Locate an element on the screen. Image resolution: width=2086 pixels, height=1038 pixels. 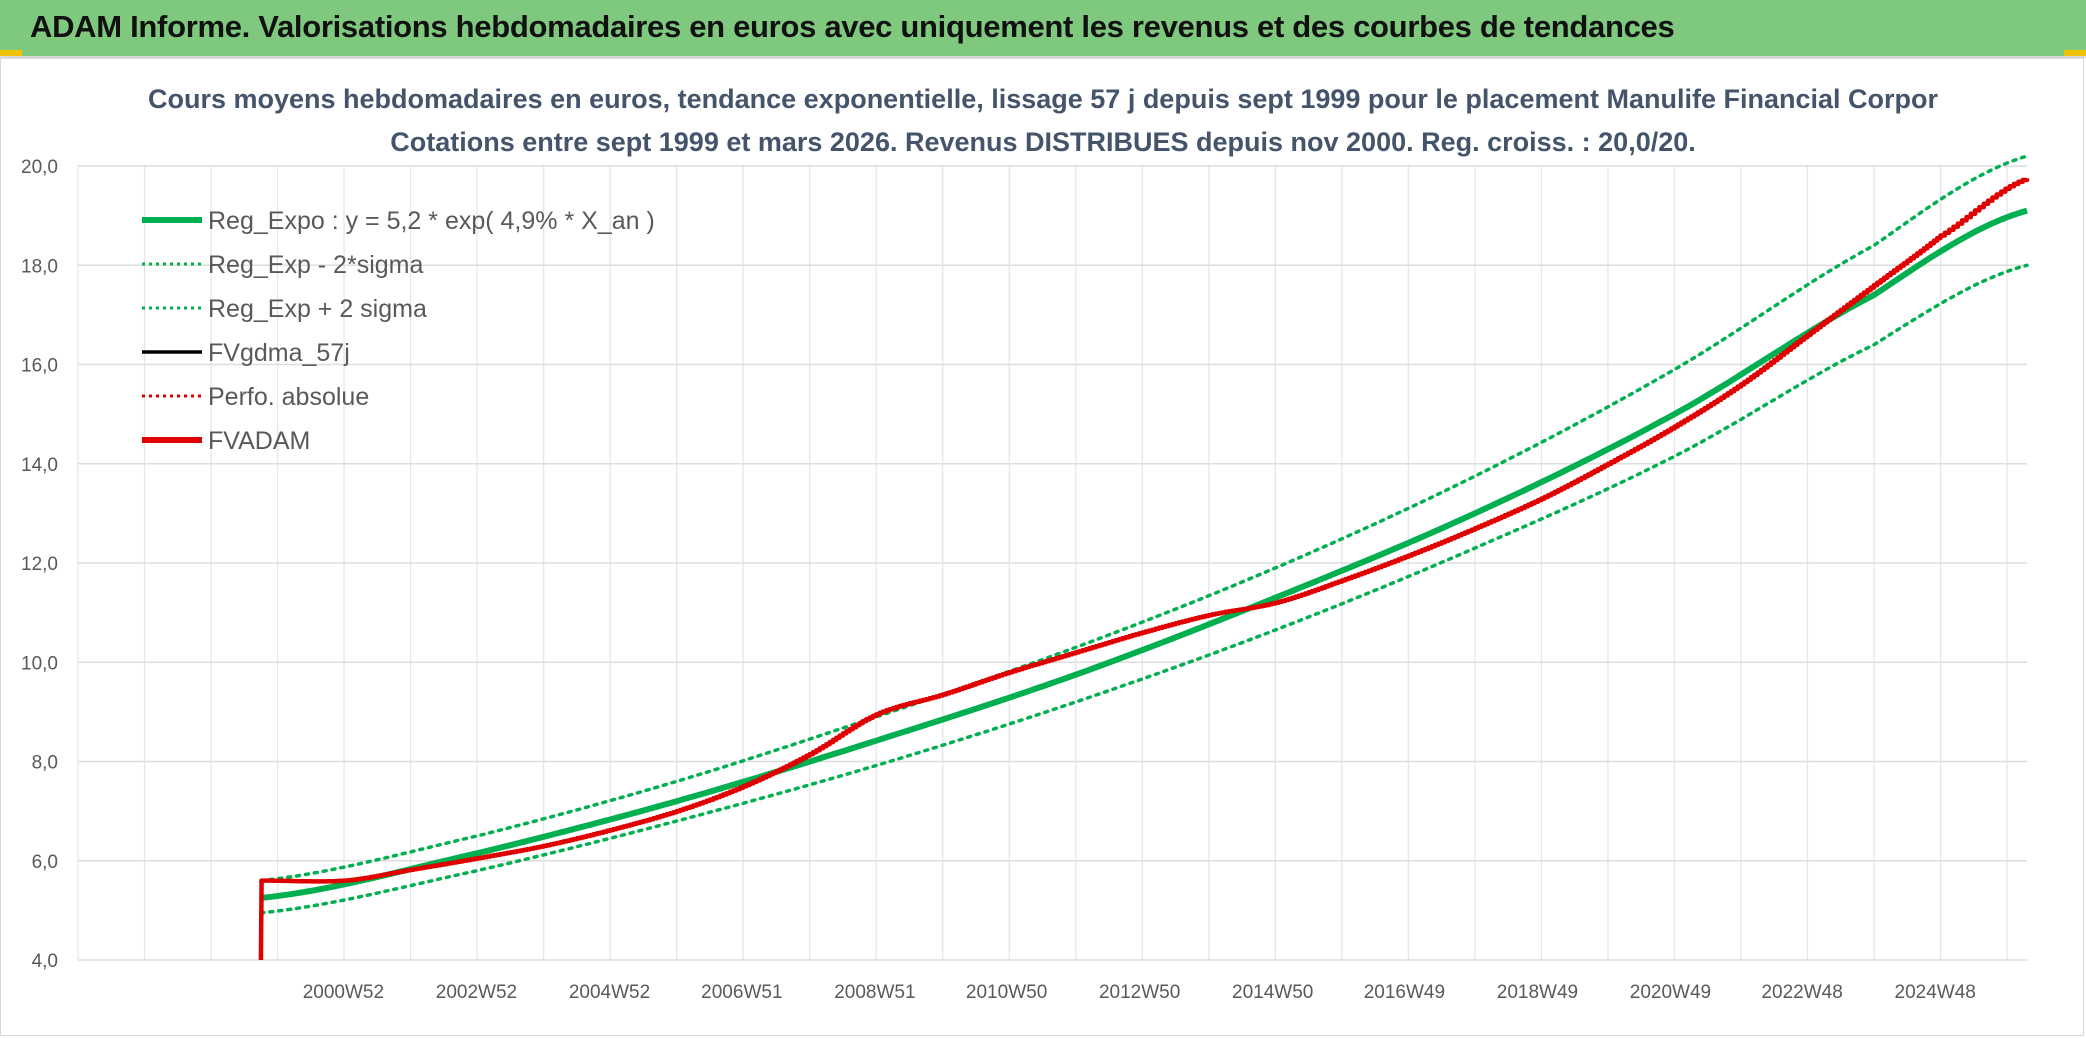
y-tick-label: 16,0 is located at coordinates (39, 366).